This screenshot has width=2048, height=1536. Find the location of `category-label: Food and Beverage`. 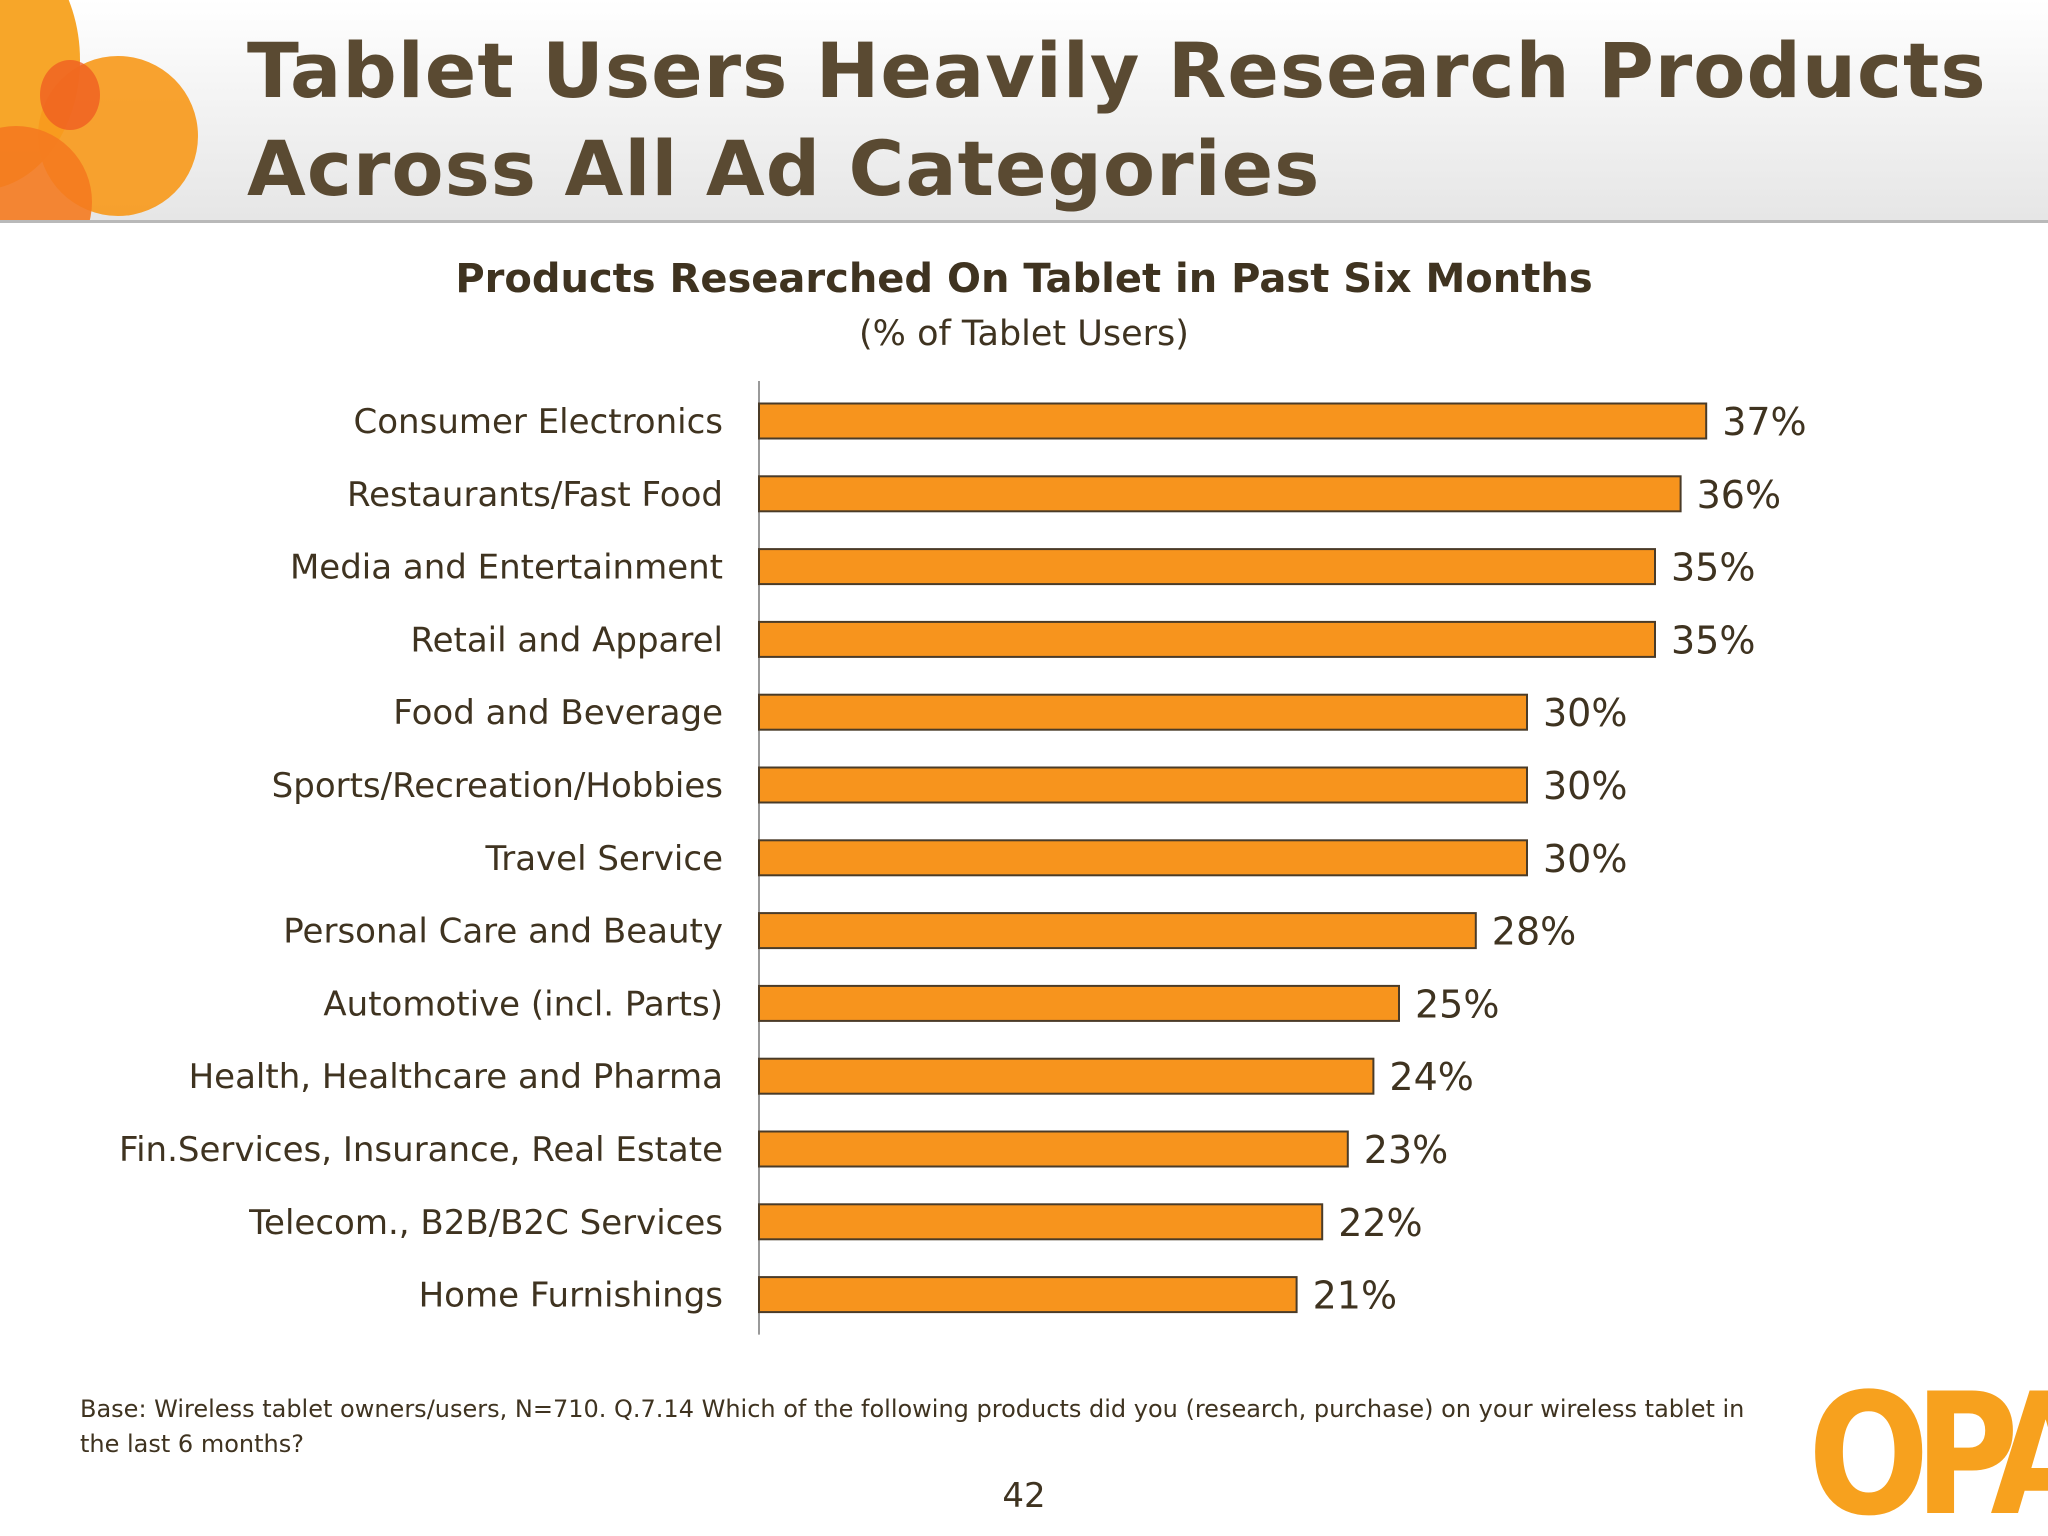

category-label: Food and Beverage is located at coordinates (558, 713).